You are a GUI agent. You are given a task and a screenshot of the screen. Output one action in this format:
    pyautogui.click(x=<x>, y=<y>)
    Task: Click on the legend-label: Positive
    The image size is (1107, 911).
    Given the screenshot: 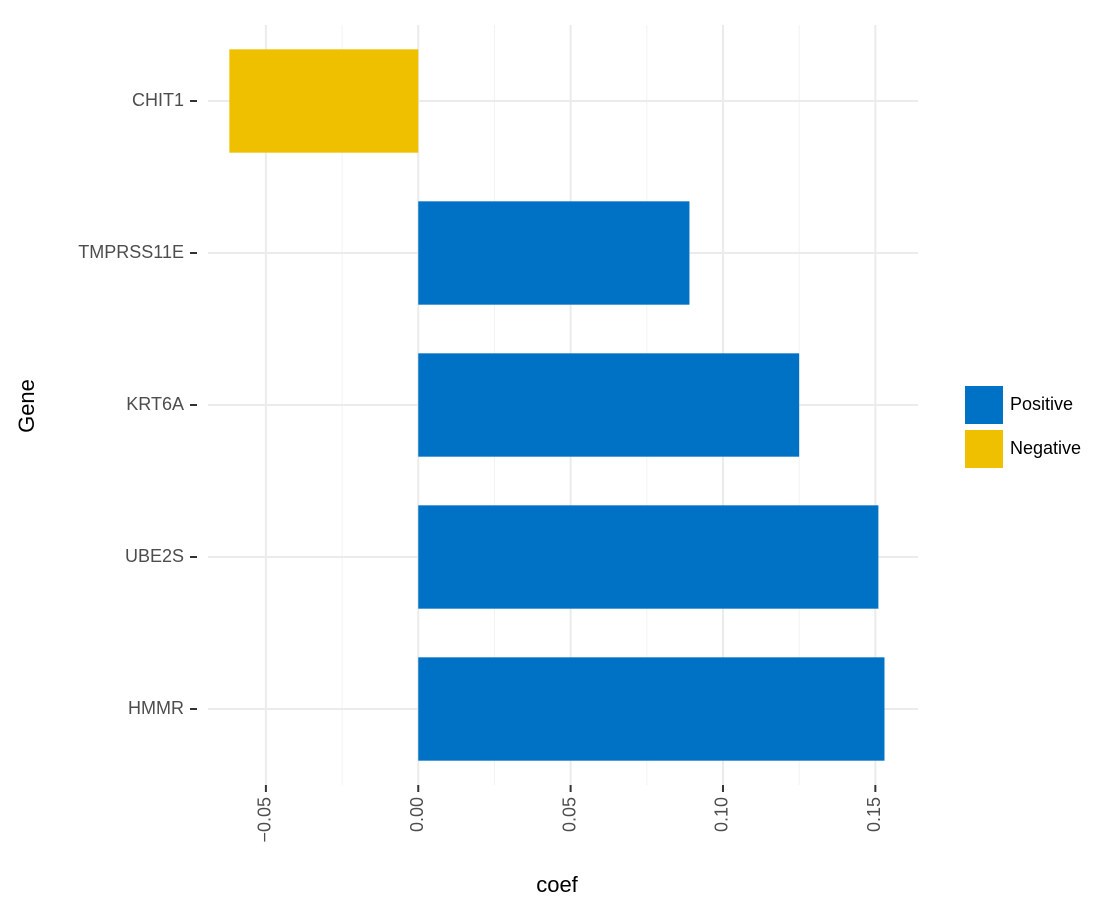 What is the action you would take?
    pyautogui.click(x=1041, y=404)
    